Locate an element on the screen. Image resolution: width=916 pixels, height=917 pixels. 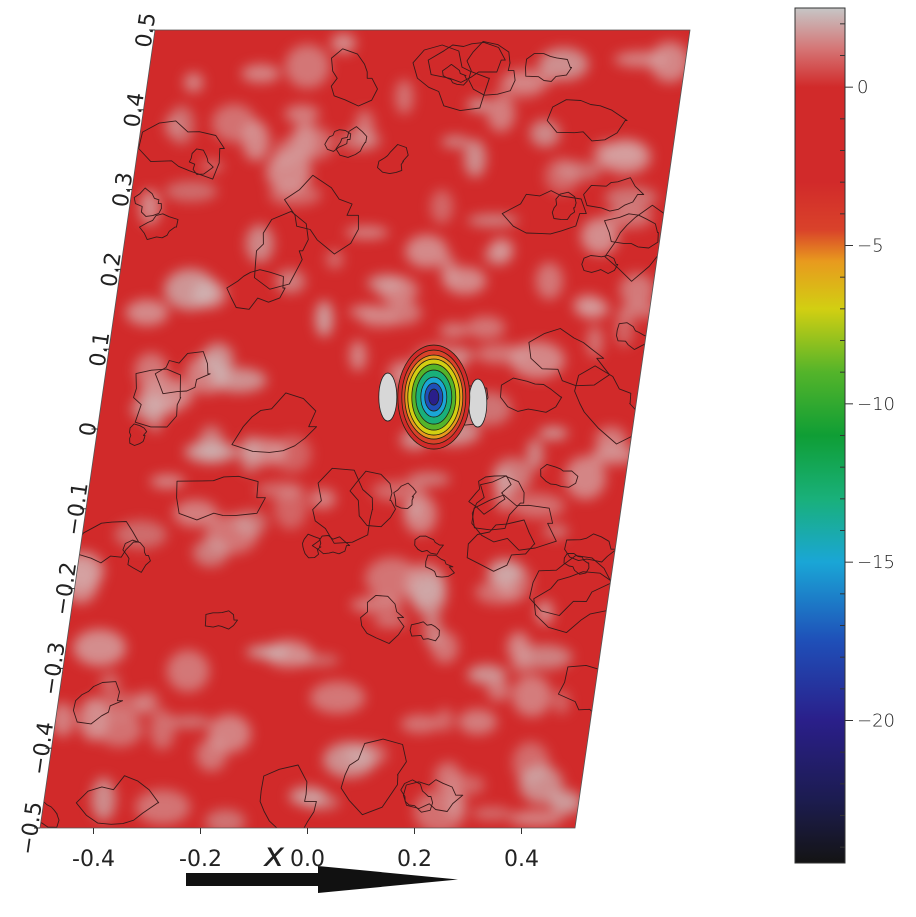
x-axis-label-group: x is located at coordinates (322, 864).